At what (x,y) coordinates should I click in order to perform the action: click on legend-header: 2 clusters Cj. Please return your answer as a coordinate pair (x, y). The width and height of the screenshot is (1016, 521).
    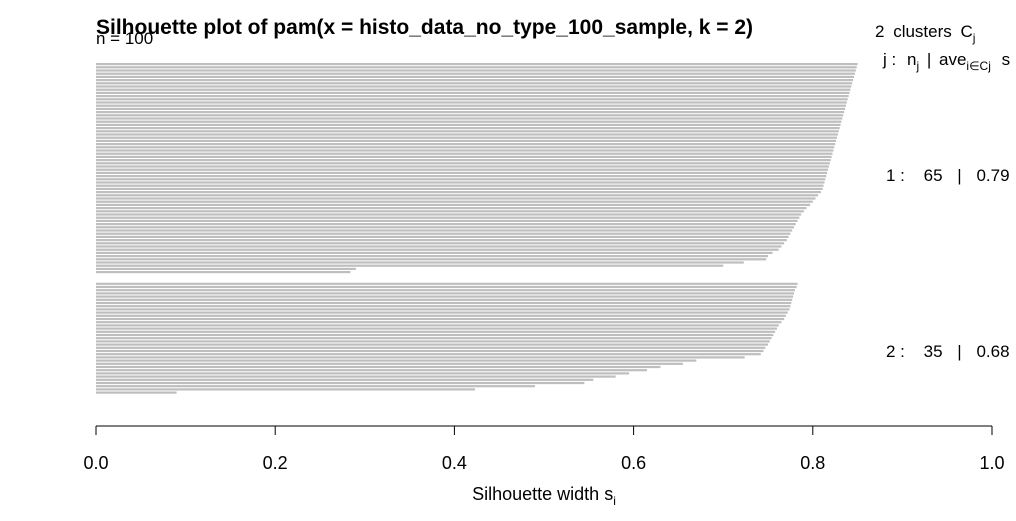
    Looking at the image, I should click on (925, 33).